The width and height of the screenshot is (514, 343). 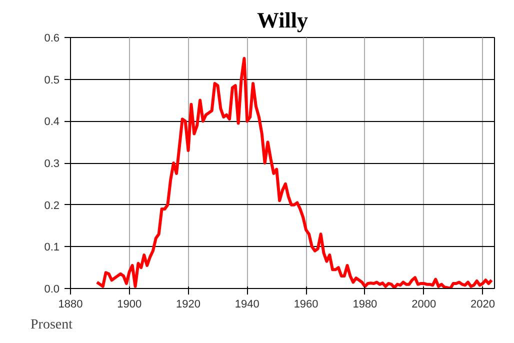 What do you see at coordinates (129, 304) in the screenshot?
I see `x-tick-label: 1900` at bounding box center [129, 304].